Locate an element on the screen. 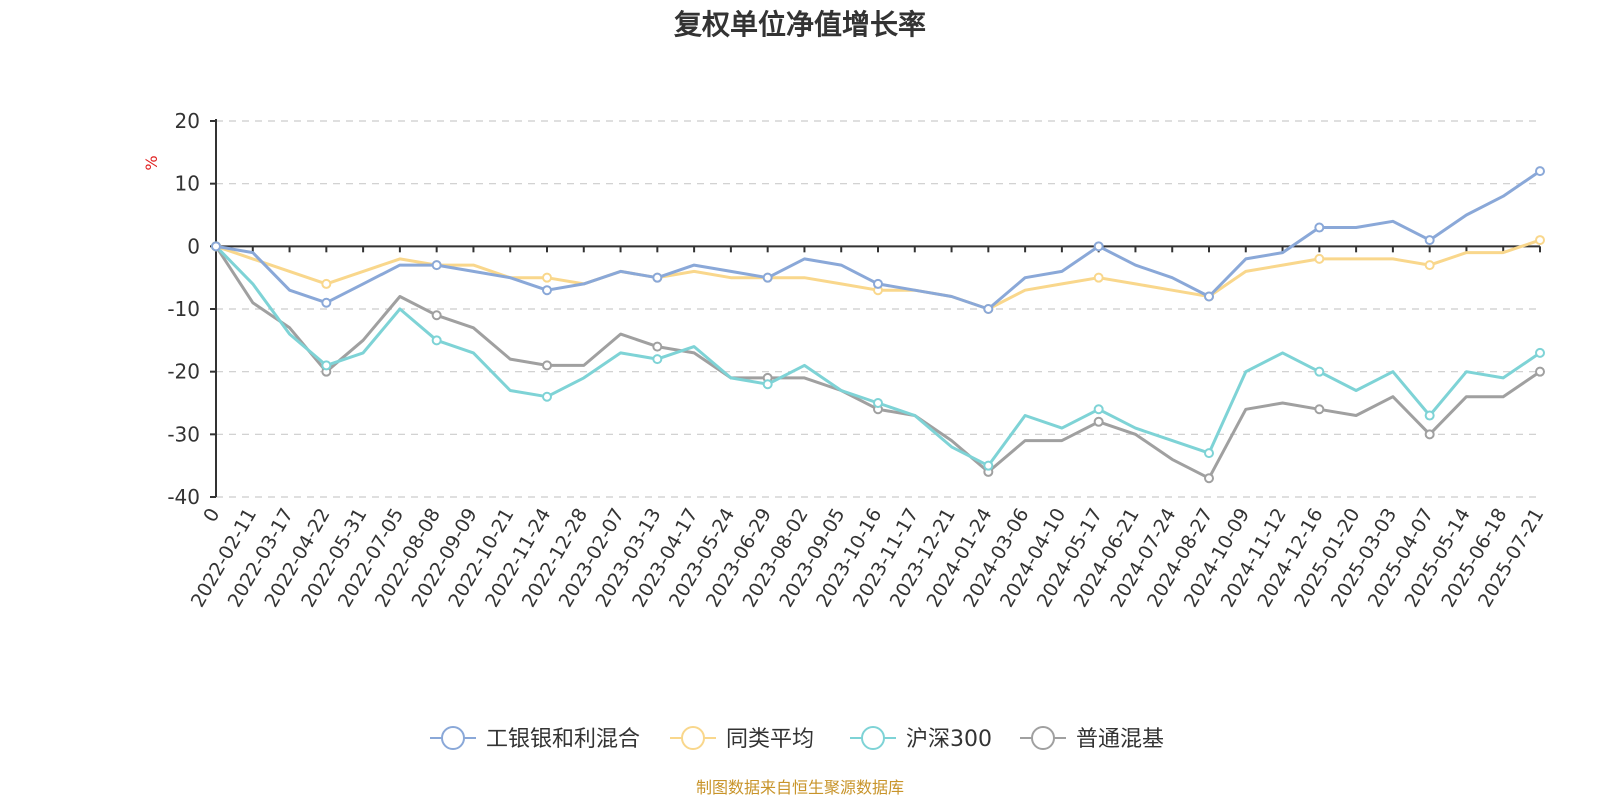 This screenshot has width=1600, height=800. y-axis-unit: % is located at coordinates (151, 162).